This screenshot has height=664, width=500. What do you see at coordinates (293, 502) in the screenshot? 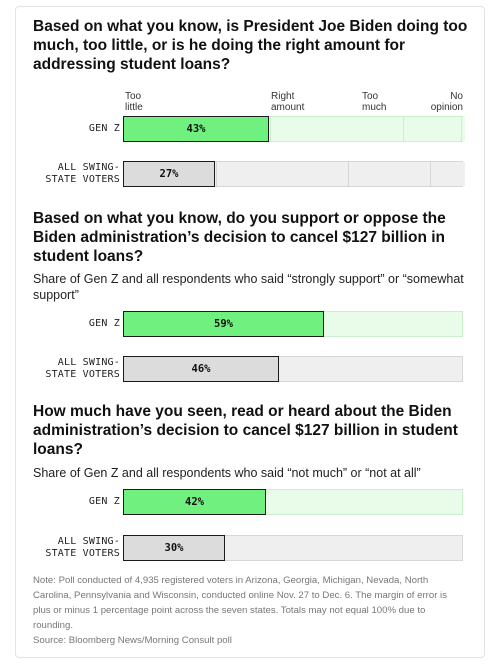
I see `chart3-track-genz: 42%` at bounding box center [293, 502].